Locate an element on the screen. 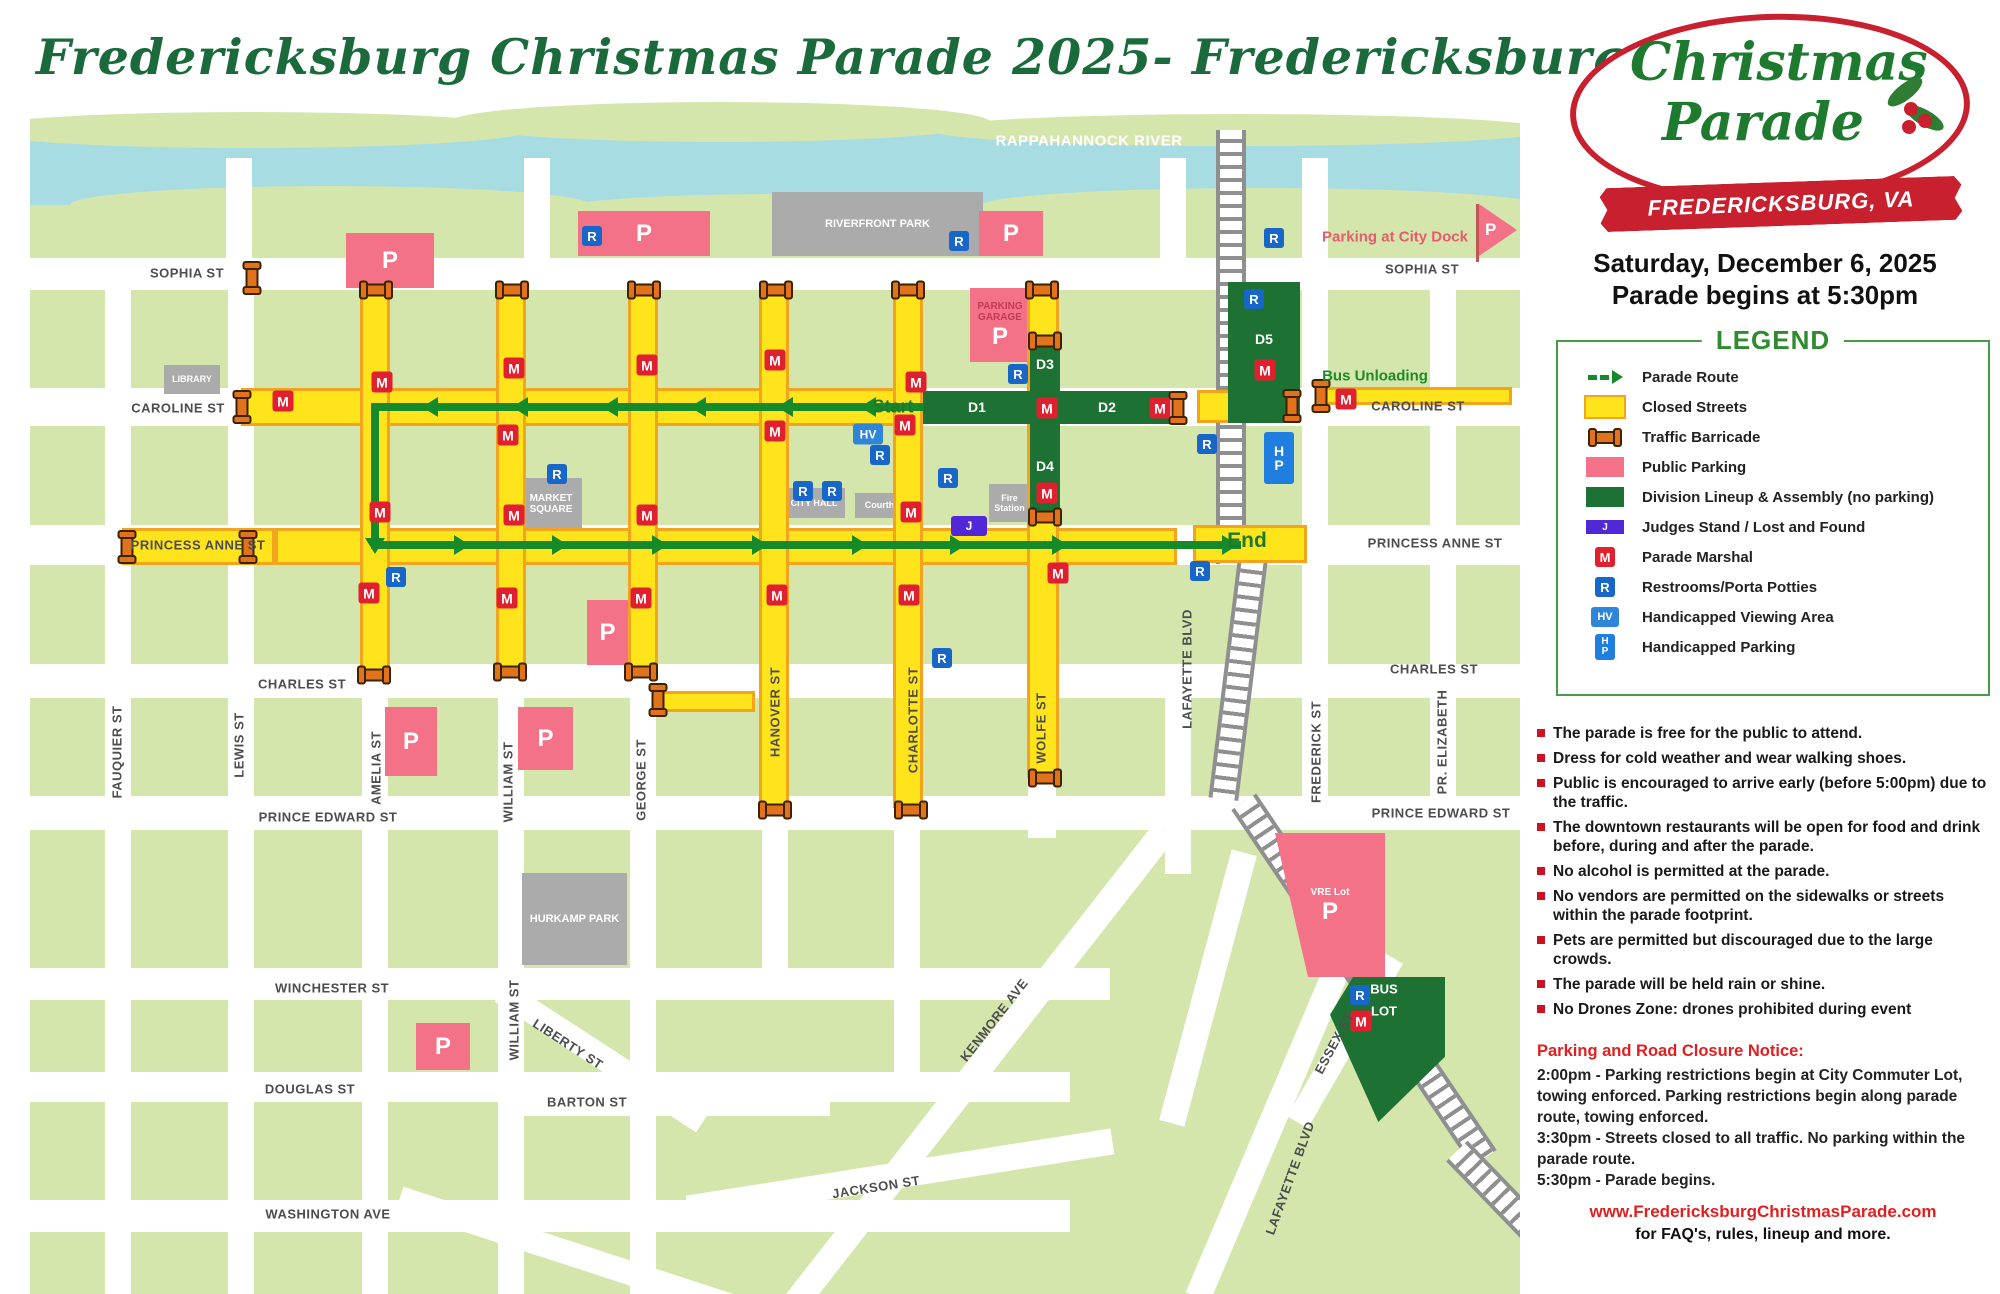 This screenshot has width=2000, height=1294. street-label: GEORGE ST is located at coordinates (641, 780).